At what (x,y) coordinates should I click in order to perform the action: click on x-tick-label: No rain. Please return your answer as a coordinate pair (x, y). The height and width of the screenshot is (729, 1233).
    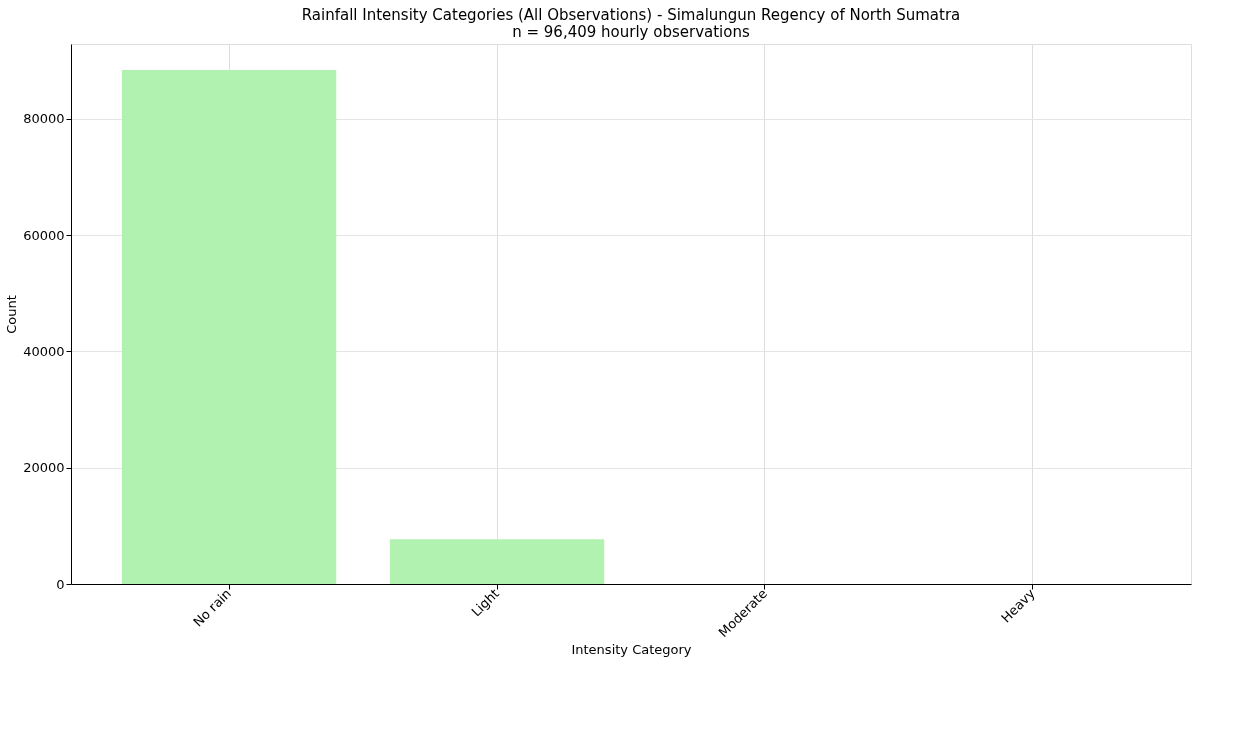
    Looking at the image, I should click on (212, 607).